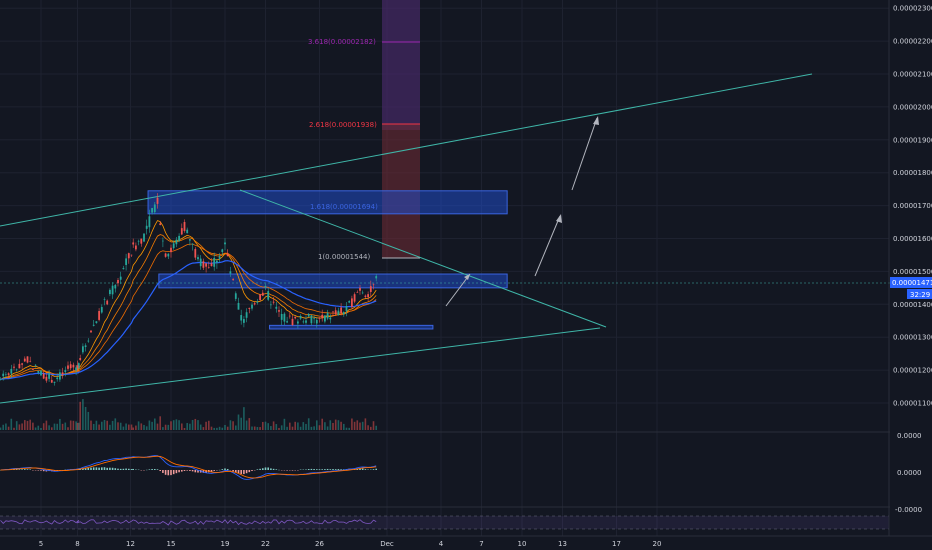 This screenshot has width=932, height=550. What do you see at coordinates (441, 544) in the screenshot?
I see `x-tick-label: 4` at bounding box center [441, 544].